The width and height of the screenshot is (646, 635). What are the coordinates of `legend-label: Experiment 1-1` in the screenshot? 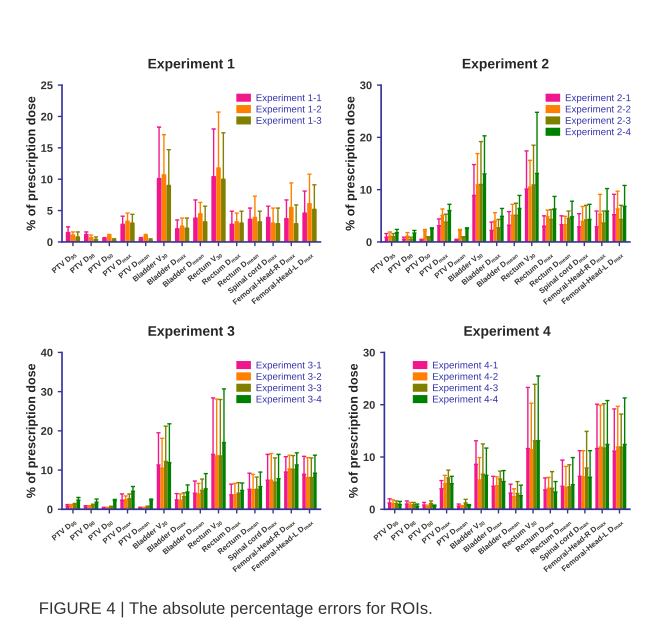 It's located at (289, 99).